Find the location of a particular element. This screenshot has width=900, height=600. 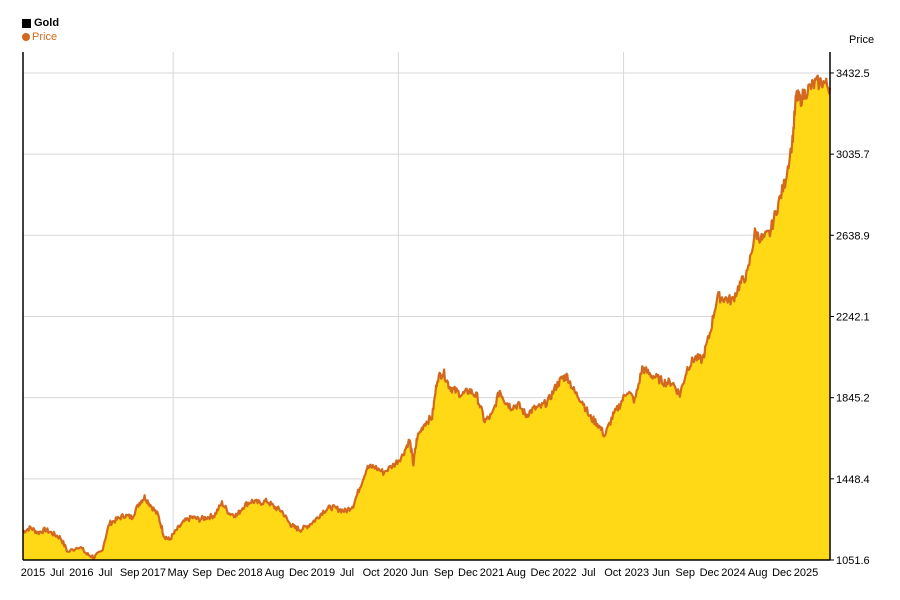

legend: Gold Price is located at coordinates (40, 30).